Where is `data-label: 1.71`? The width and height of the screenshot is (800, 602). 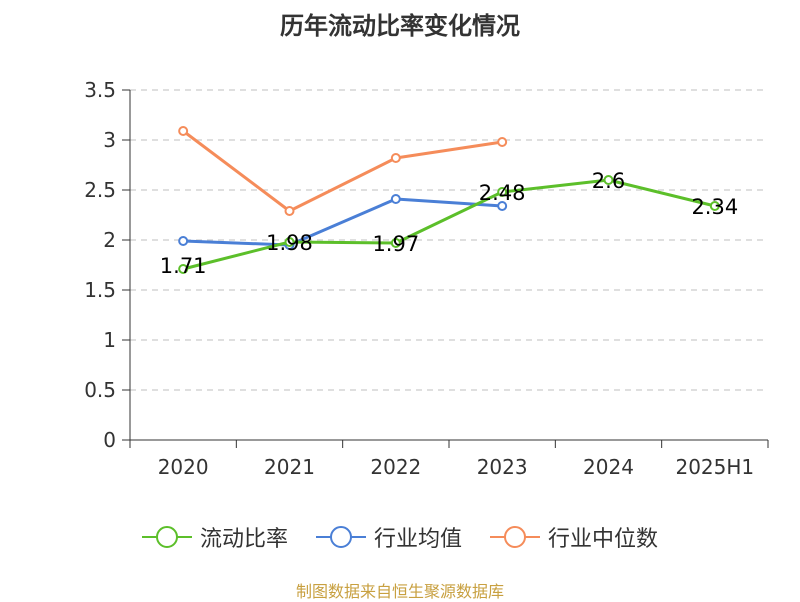
data-label: 1.71 is located at coordinates (183, 266).